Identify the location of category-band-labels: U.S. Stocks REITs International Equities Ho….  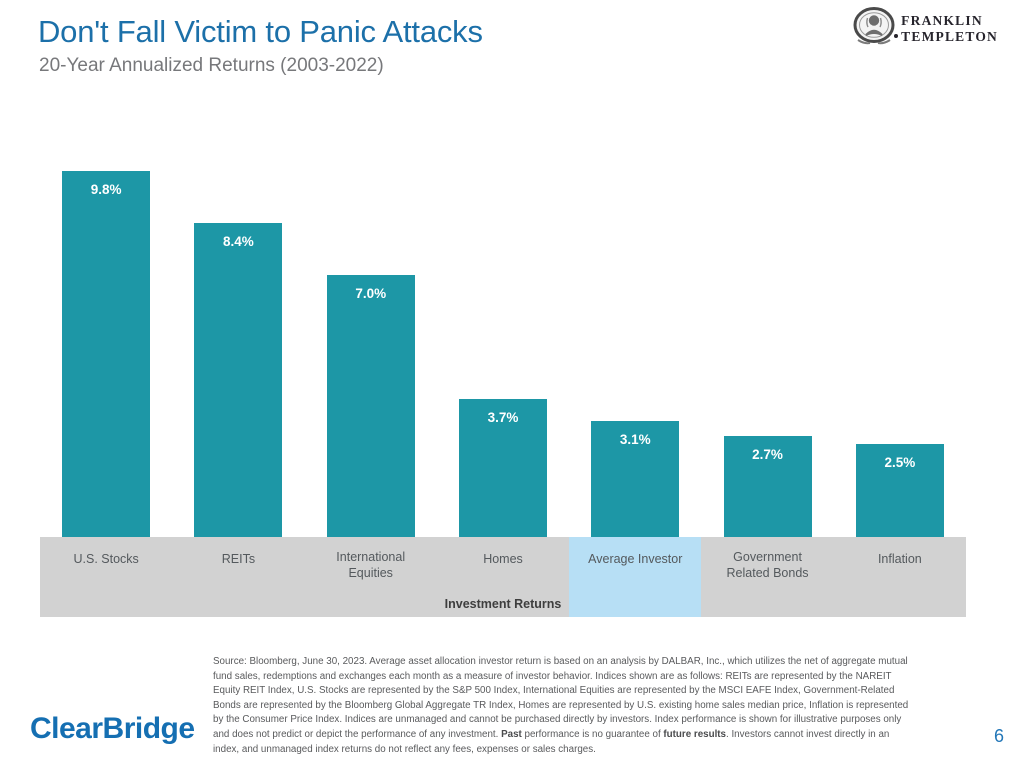
(503, 577).